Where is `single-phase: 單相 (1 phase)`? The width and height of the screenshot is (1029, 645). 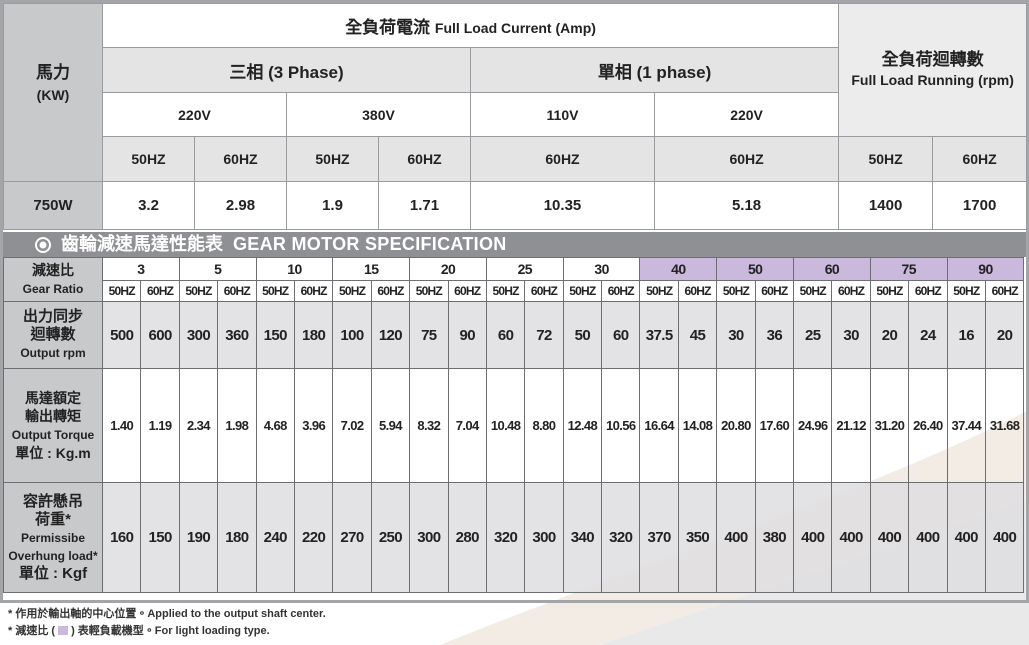
single-phase: 單相 (1 phase) is located at coordinates (654, 70).